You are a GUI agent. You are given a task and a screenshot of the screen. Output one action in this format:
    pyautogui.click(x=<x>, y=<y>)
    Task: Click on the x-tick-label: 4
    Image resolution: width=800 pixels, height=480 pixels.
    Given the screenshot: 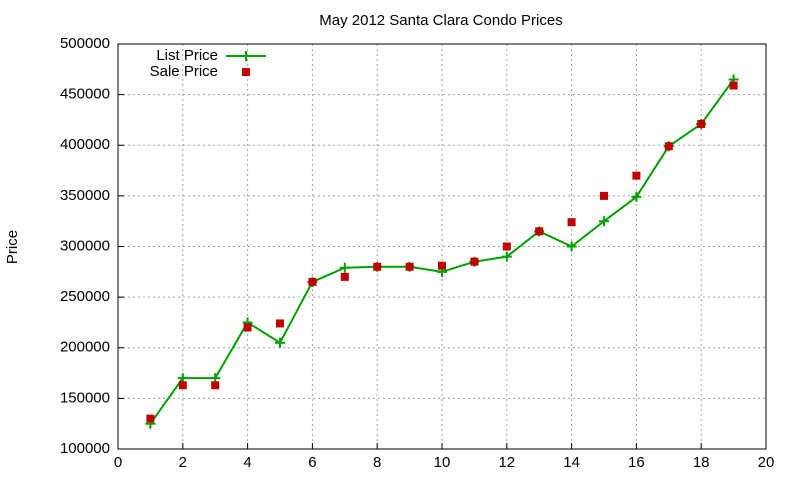 What is the action you would take?
    pyautogui.click(x=247, y=462)
    